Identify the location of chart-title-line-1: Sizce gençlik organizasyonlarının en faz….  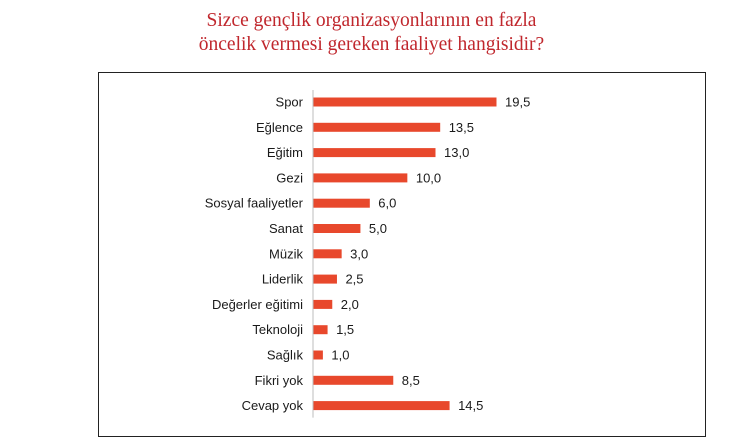
(371, 20).